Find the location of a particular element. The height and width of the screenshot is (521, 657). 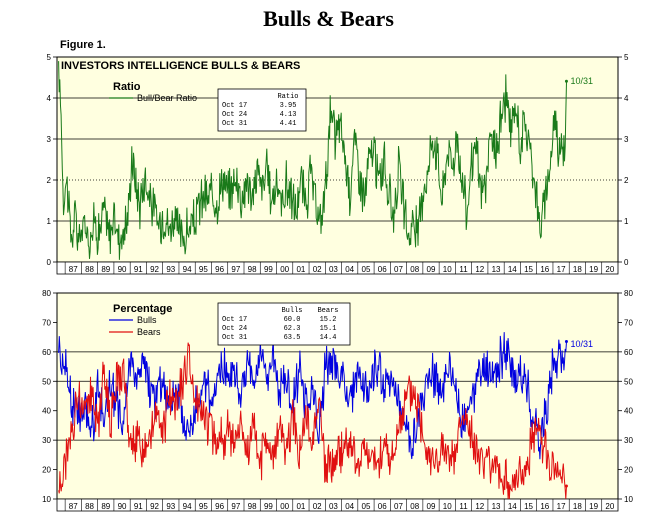

y-tick-label-left: 40 is located at coordinates (46, 411).